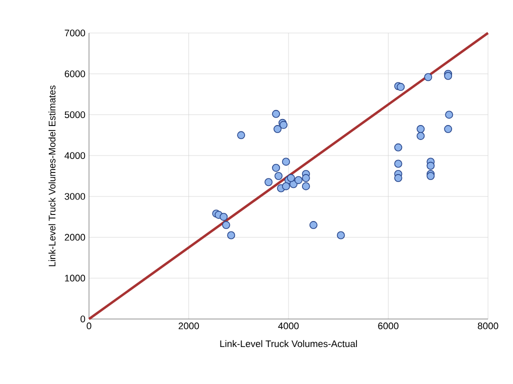 The width and height of the screenshot is (513, 384). Describe the element at coordinates (75, 196) in the screenshot. I see `y-tick-label: 3000` at that location.